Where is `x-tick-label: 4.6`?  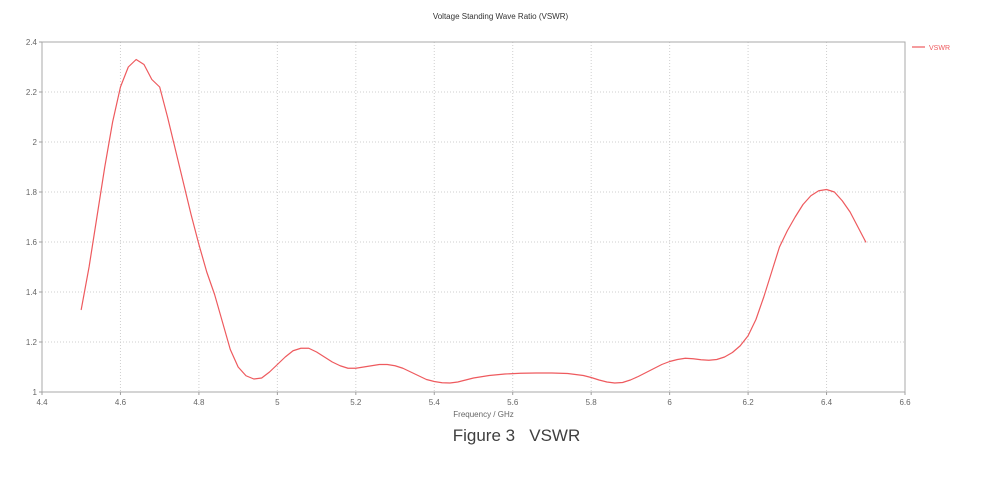 x-tick-label: 4.6 is located at coordinates (121, 402).